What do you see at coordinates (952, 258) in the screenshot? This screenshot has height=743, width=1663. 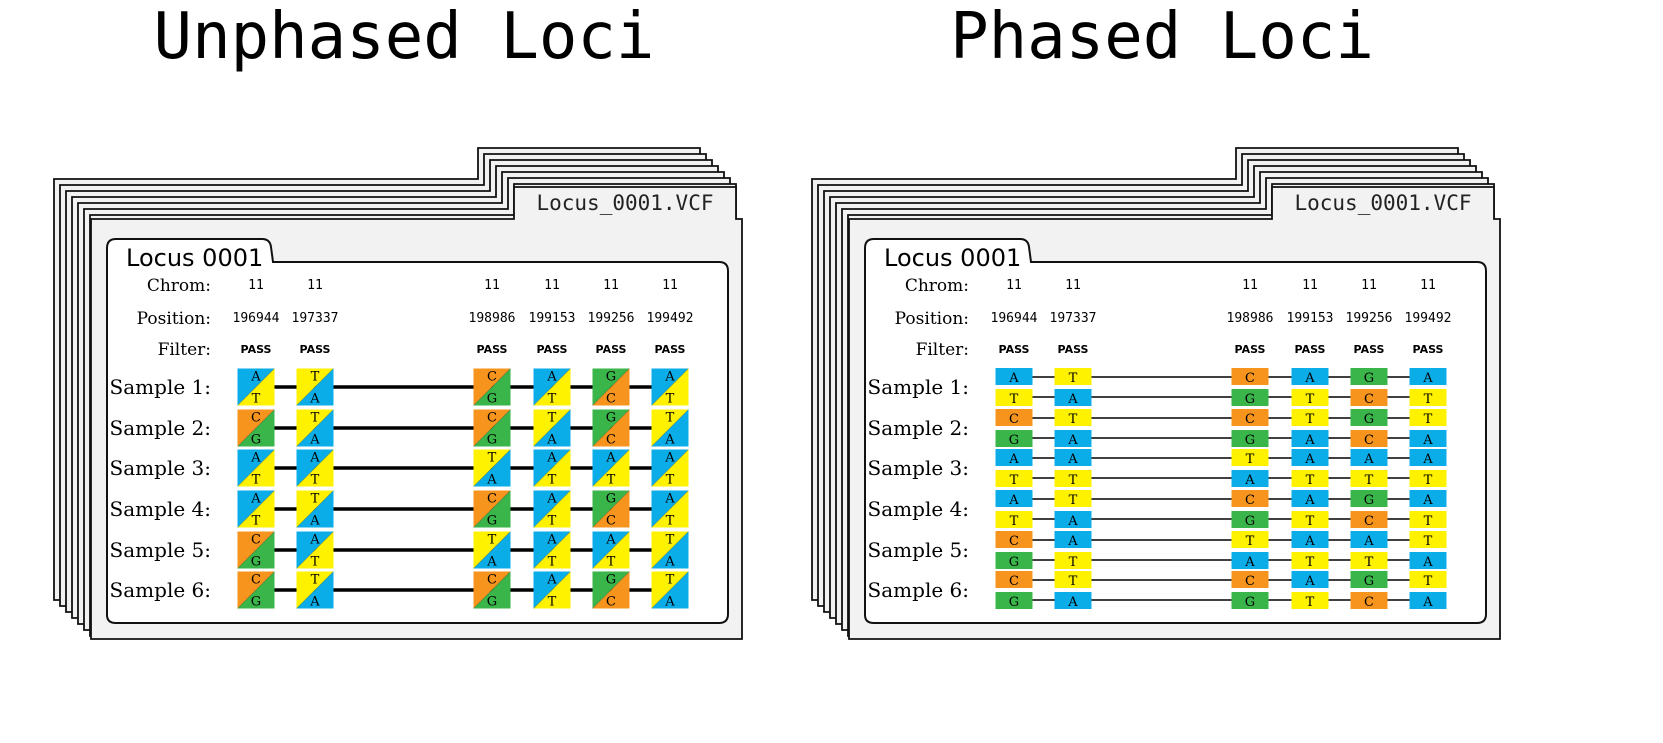 I see `locus-tab-label: Locus 0001` at bounding box center [952, 258].